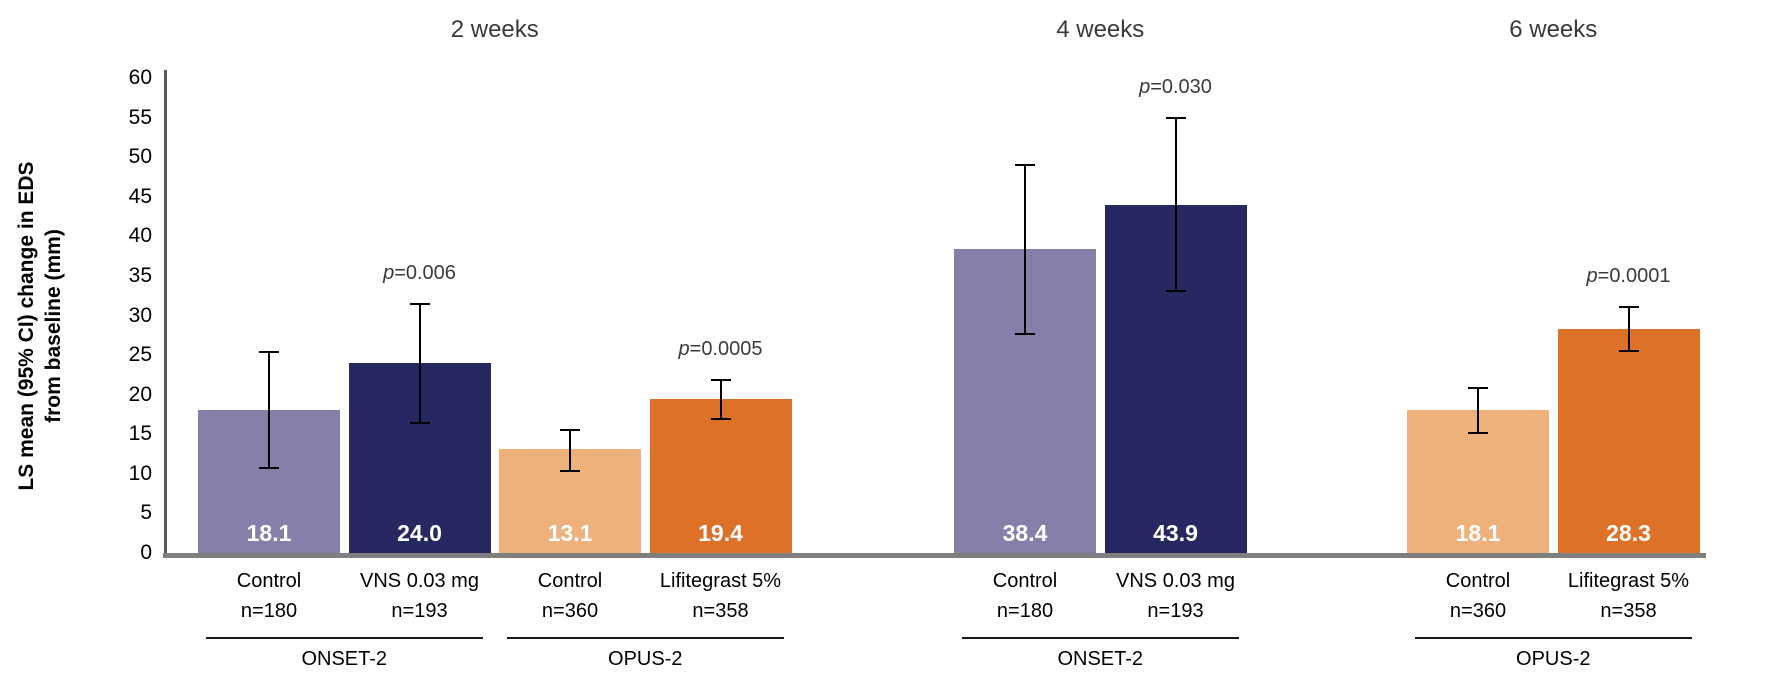 The width and height of the screenshot is (1768, 693). What do you see at coordinates (165, 313) in the screenshot?
I see `y-axis-line` at bounding box center [165, 313].